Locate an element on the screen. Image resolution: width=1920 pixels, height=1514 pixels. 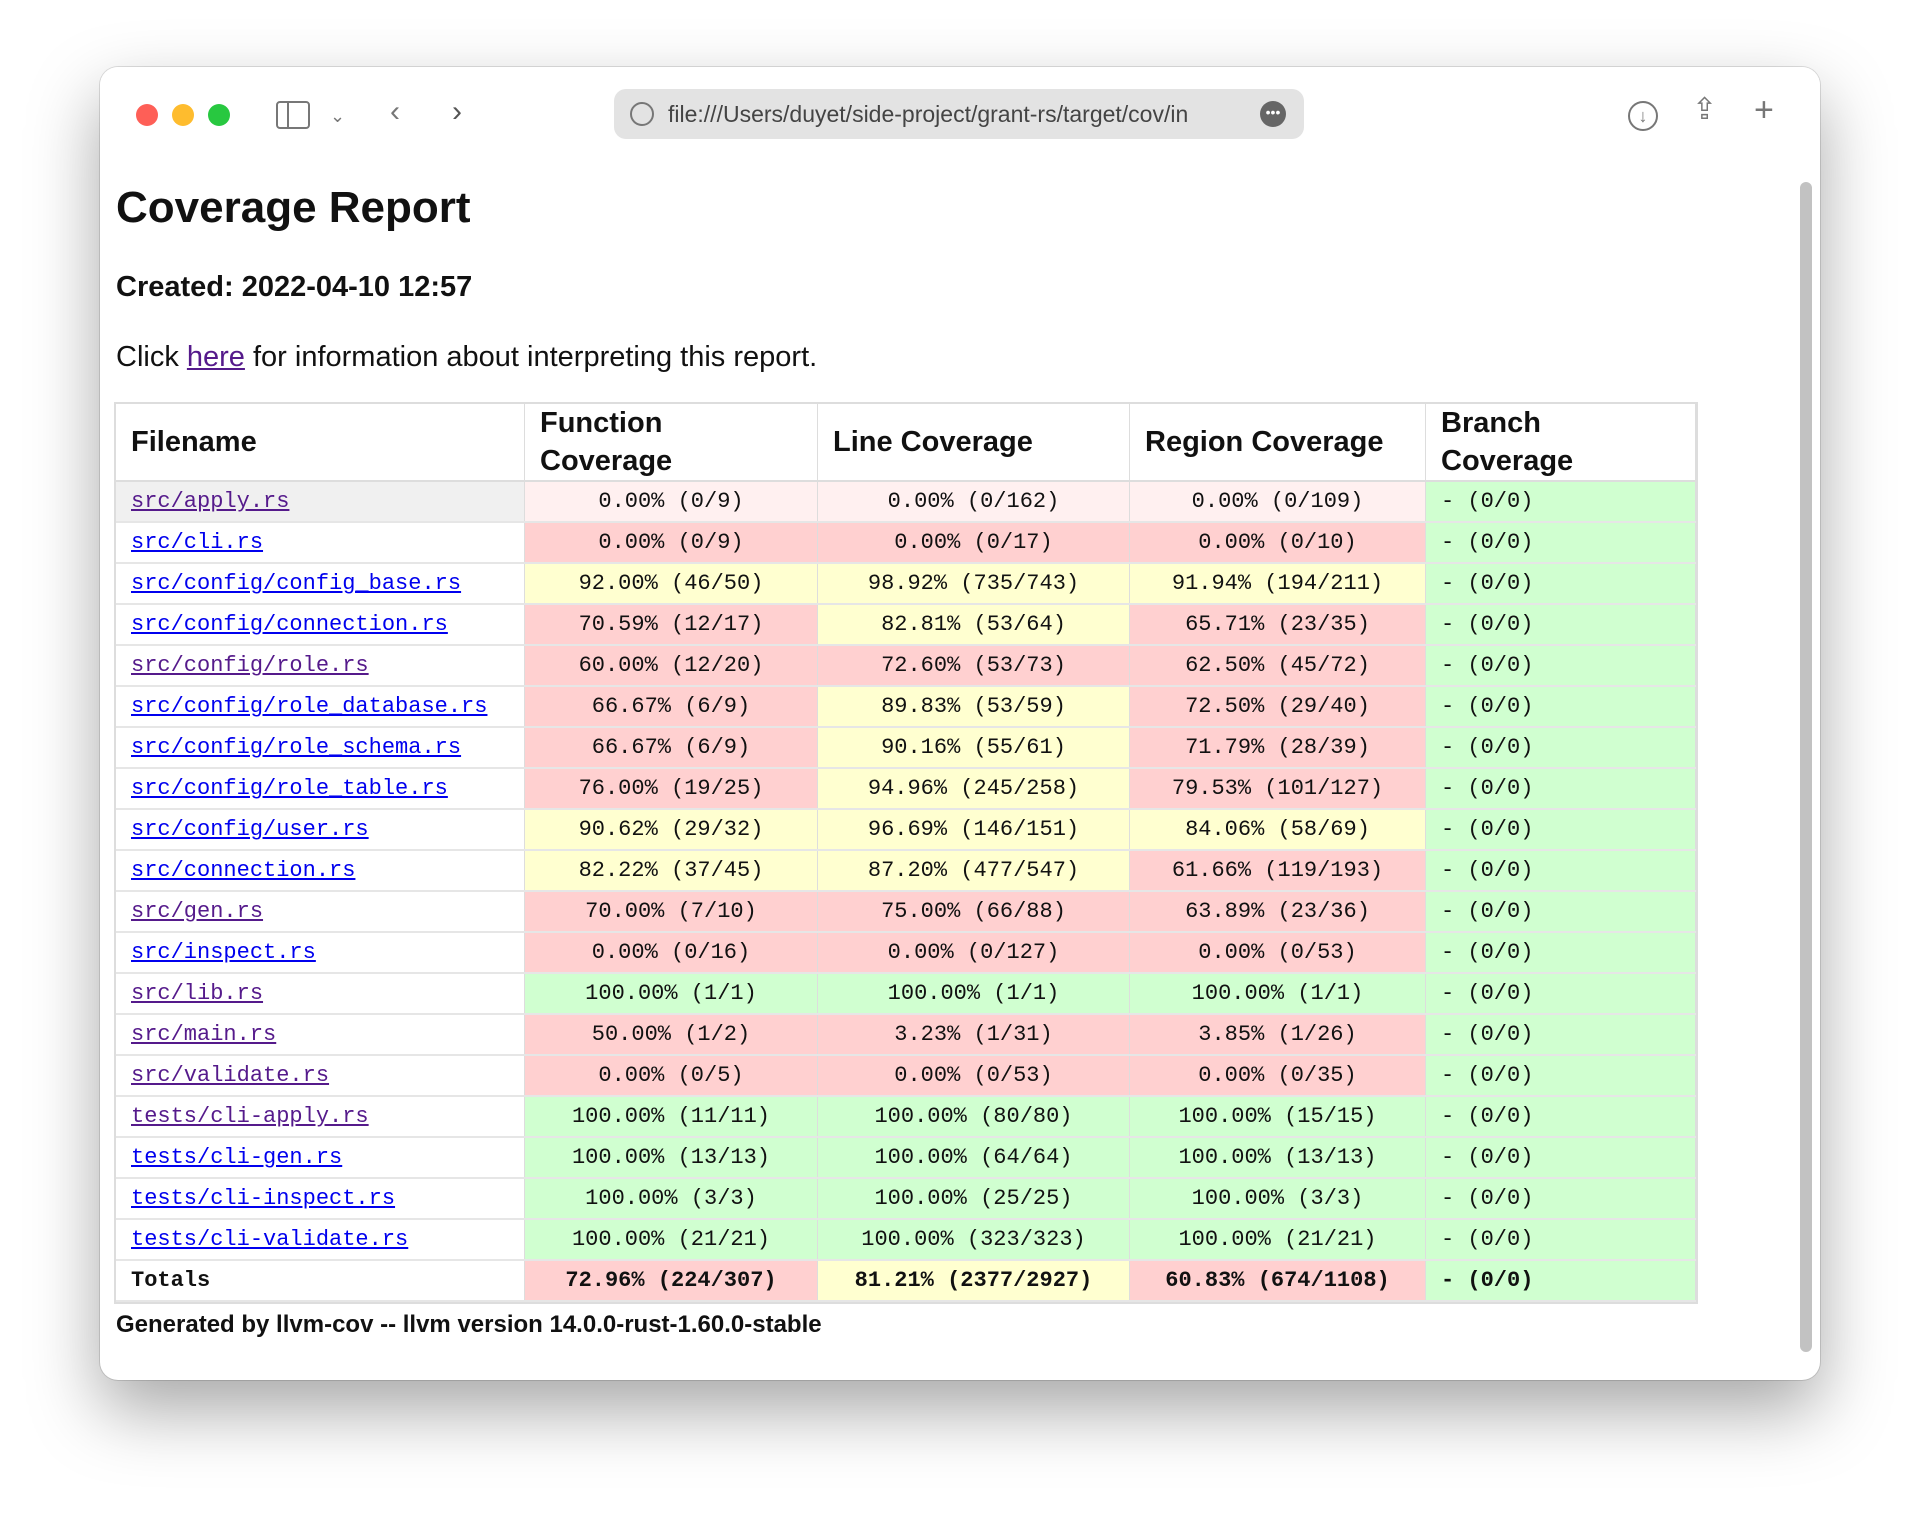
region-coverage-cell: 65.71% (23/35) is located at coordinates (1277, 625).